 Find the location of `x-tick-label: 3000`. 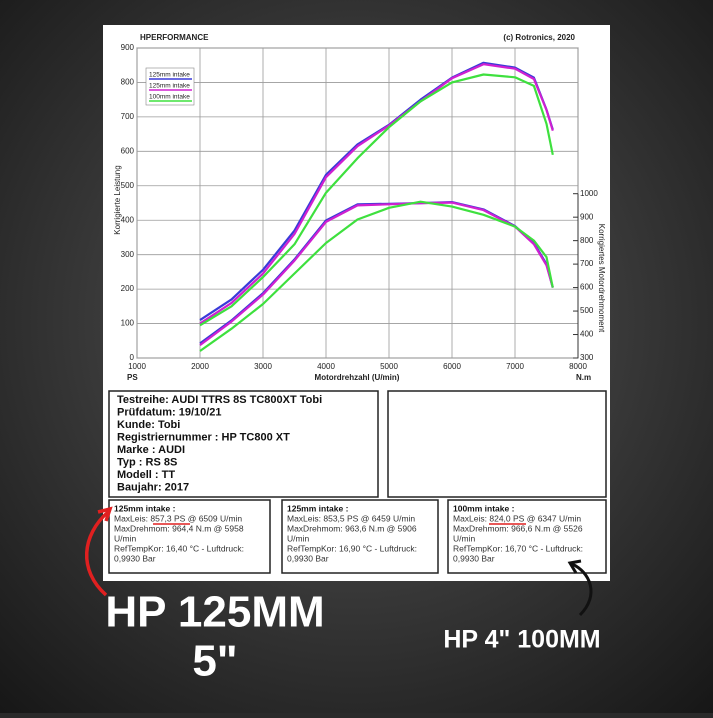

x-tick-label: 3000 is located at coordinates (263, 366).